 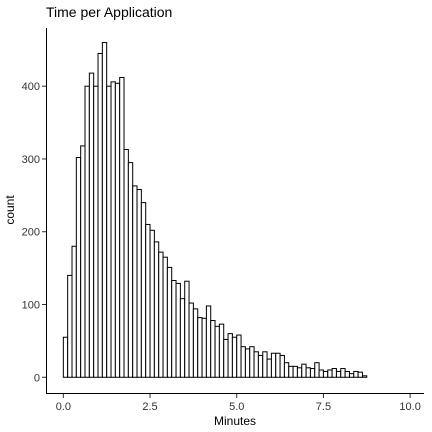 I want to click on x-axis-ticks: 0.0 2.5 5.0 7.5 10.0, so click(x=238, y=403).